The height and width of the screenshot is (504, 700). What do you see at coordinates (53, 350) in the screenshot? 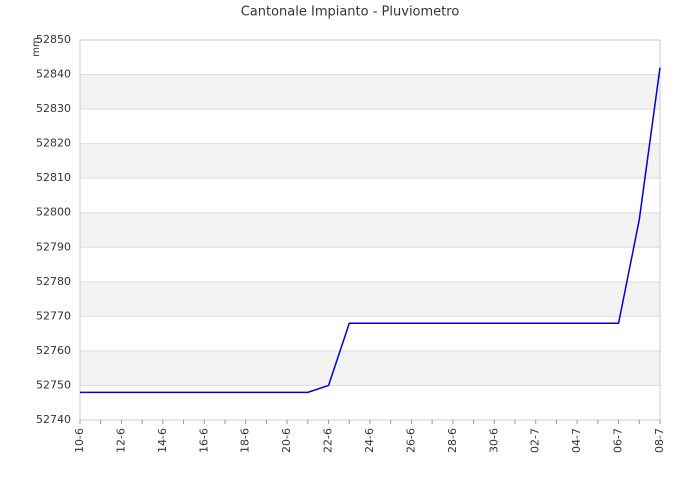
I see `y-tick-label: 52760` at bounding box center [53, 350].